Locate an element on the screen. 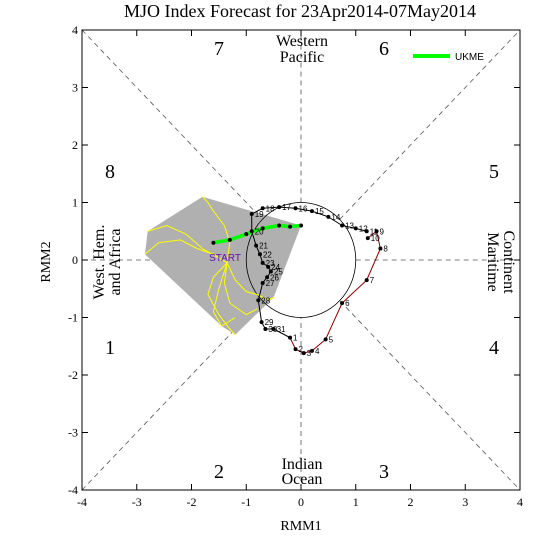 The image size is (547, 547). day-label: 16 is located at coordinates (303, 208).